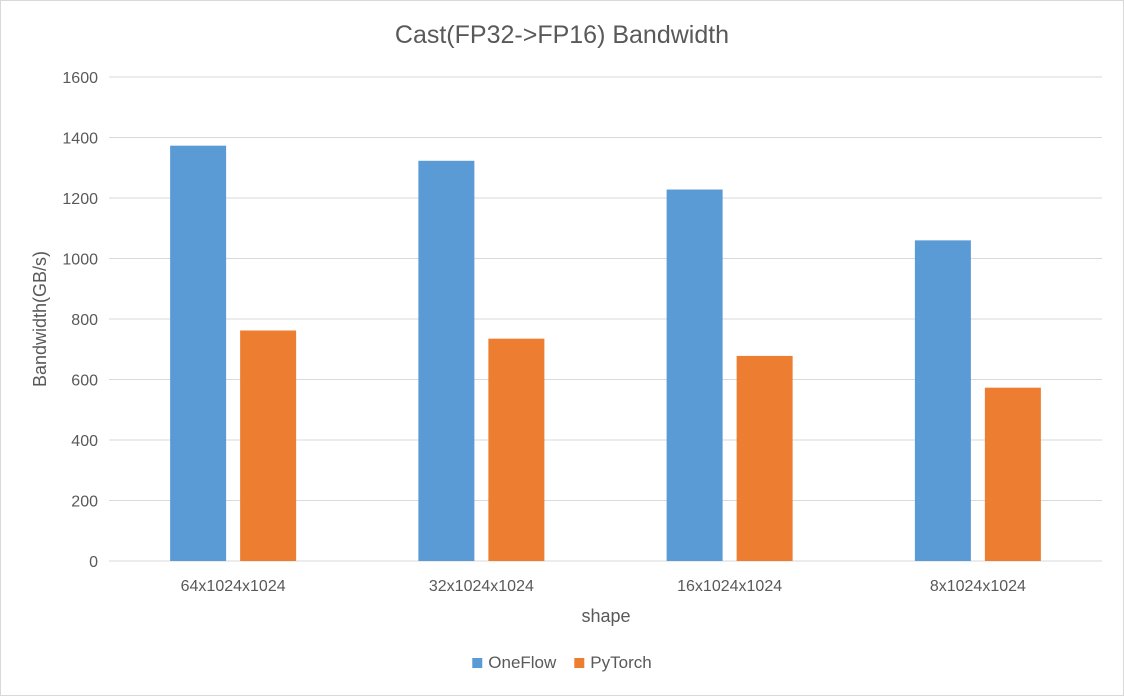  Describe the element at coordinates (84, 320) in the screenshot. I see `y-tick-label: 800` at that location.